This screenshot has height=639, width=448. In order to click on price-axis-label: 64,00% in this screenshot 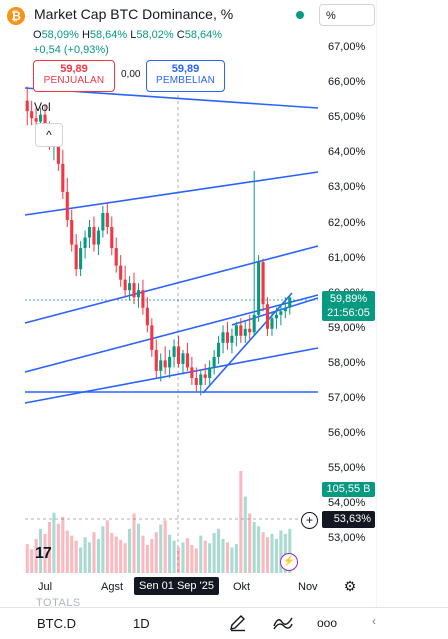, I will do `click(347, 152)`.